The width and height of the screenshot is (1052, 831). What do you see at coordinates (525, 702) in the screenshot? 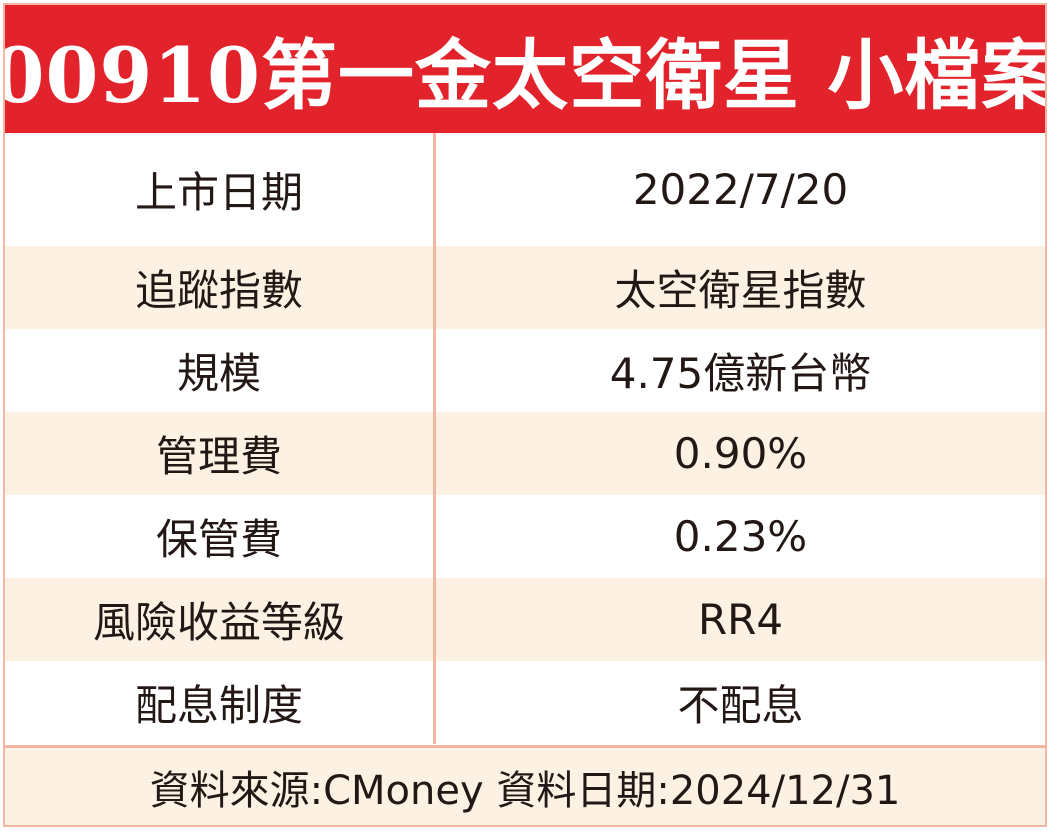
I see `table-row-dividend-policy: 配息制度 不配息` at bounding box center [525, 702].